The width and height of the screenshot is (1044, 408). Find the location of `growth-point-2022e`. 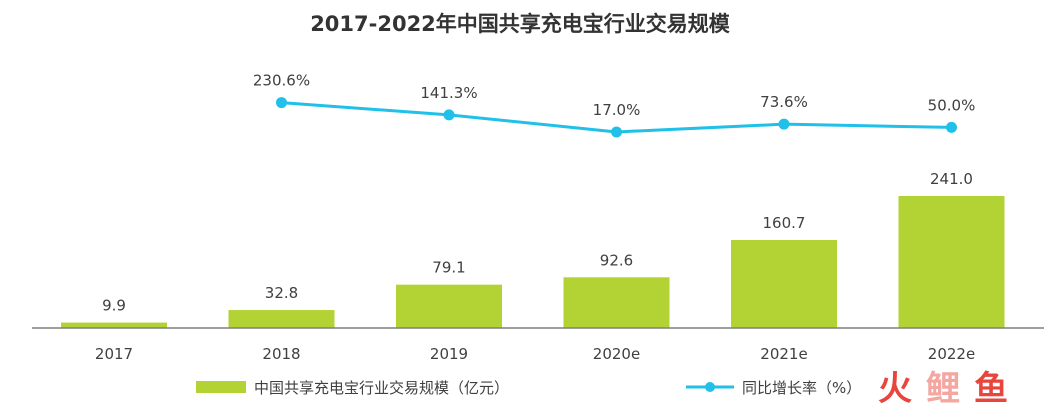

growth-point-2022e is located at coordinates (951, 127).